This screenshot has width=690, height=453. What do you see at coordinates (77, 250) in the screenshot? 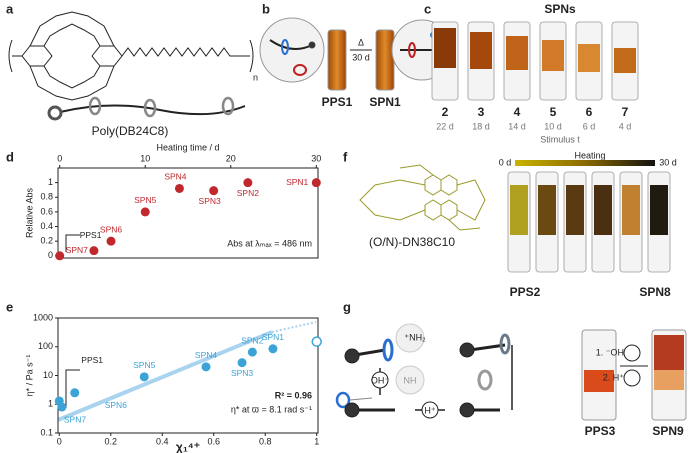
I see `point-label: SPN7` at bounding box center [77, 250].